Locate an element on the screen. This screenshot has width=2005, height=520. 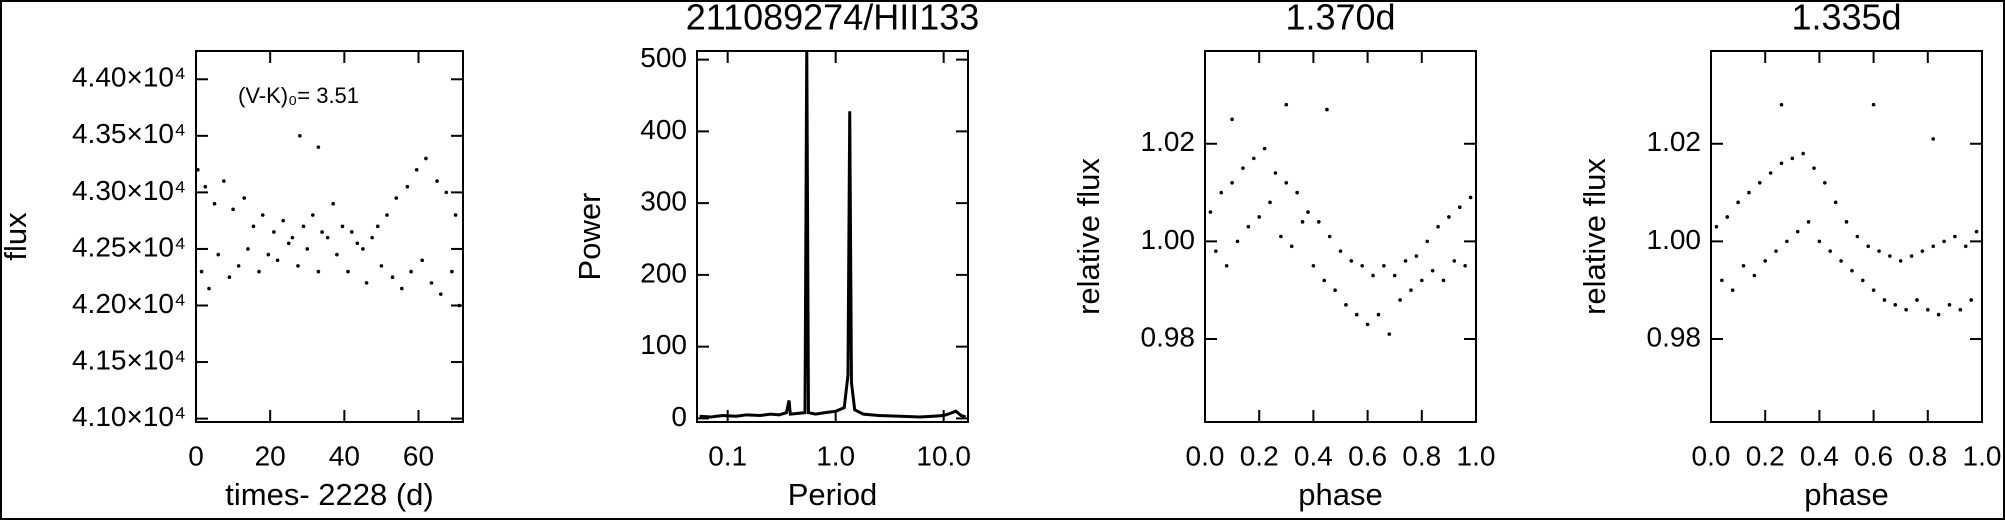
y-tick-label: 0 is located at coordinates (679, 416).